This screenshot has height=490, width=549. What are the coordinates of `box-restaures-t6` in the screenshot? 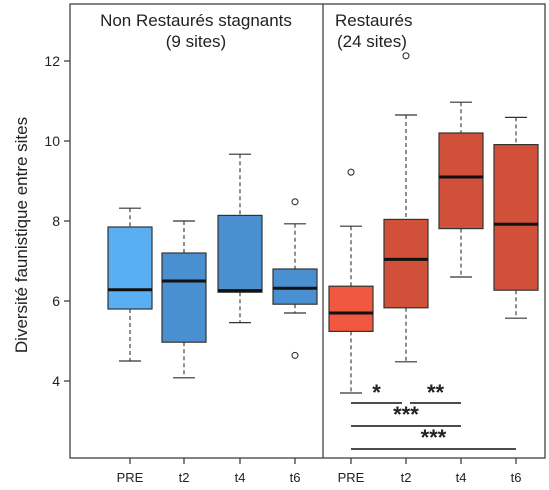 It's located at (516, 217).